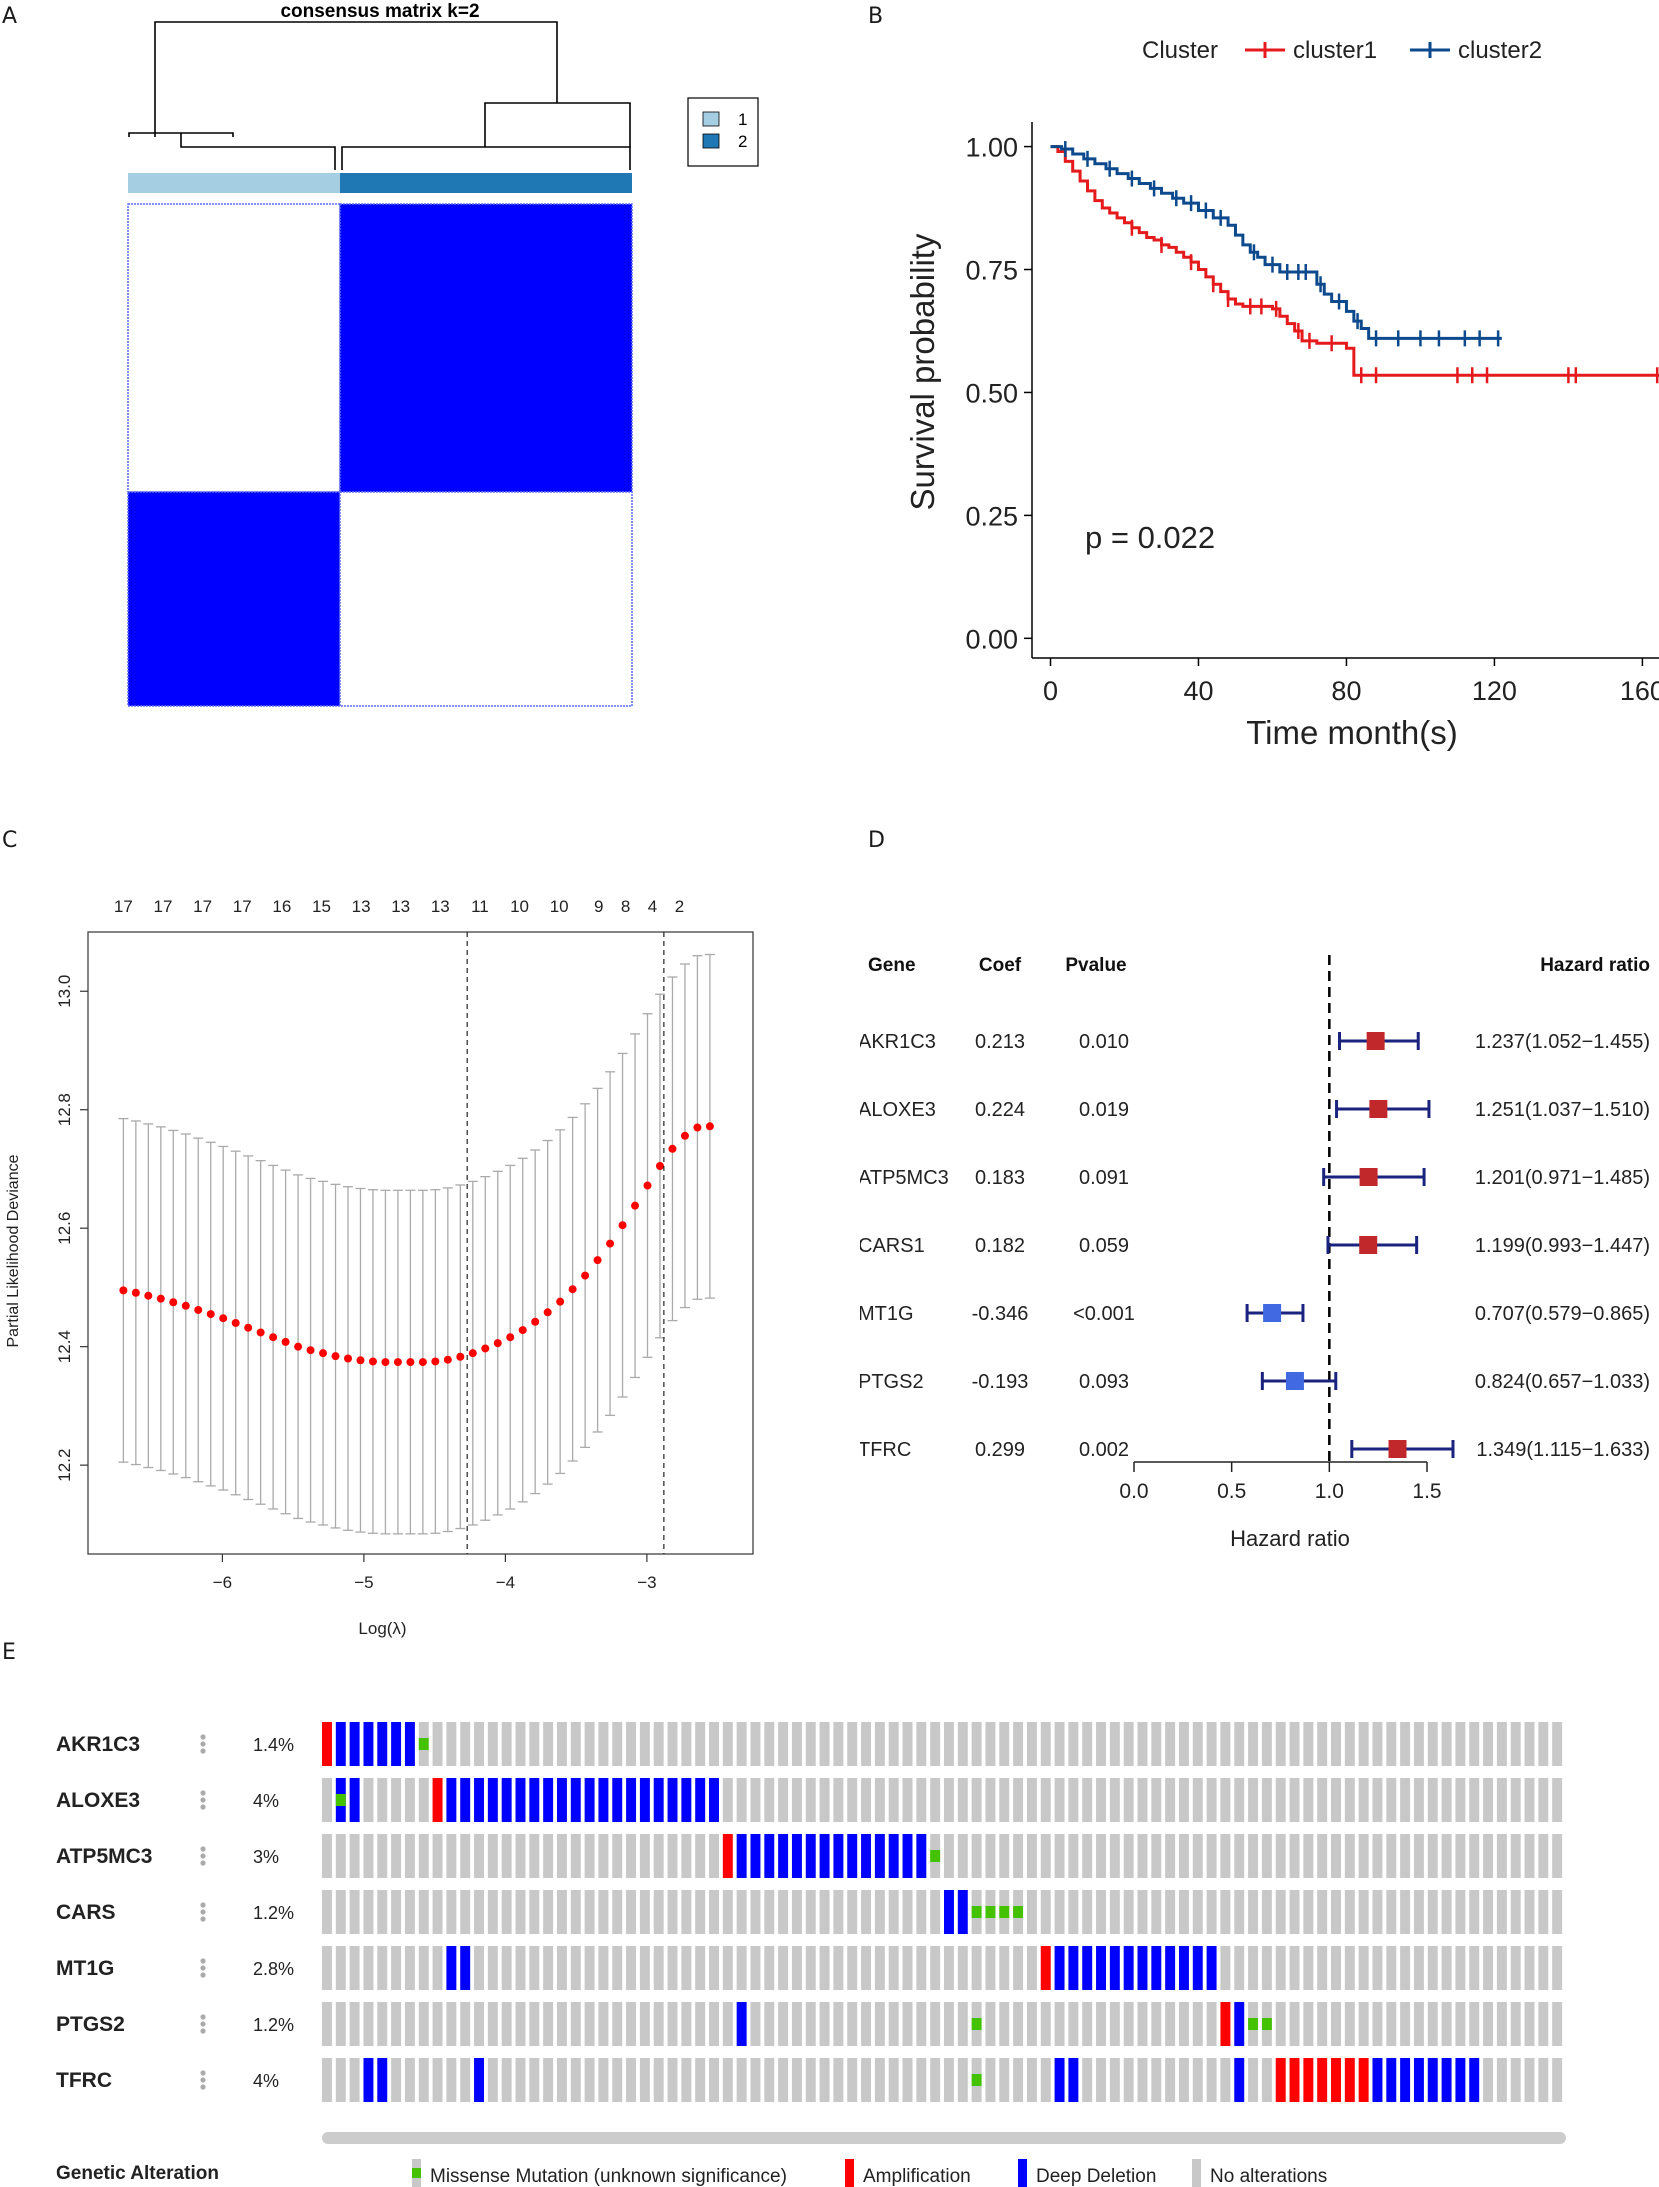  What do you see at coordinates (991, 516) in the screenshot?
I see `y-tick-label: 0.25` at bounding box center [991, 516].